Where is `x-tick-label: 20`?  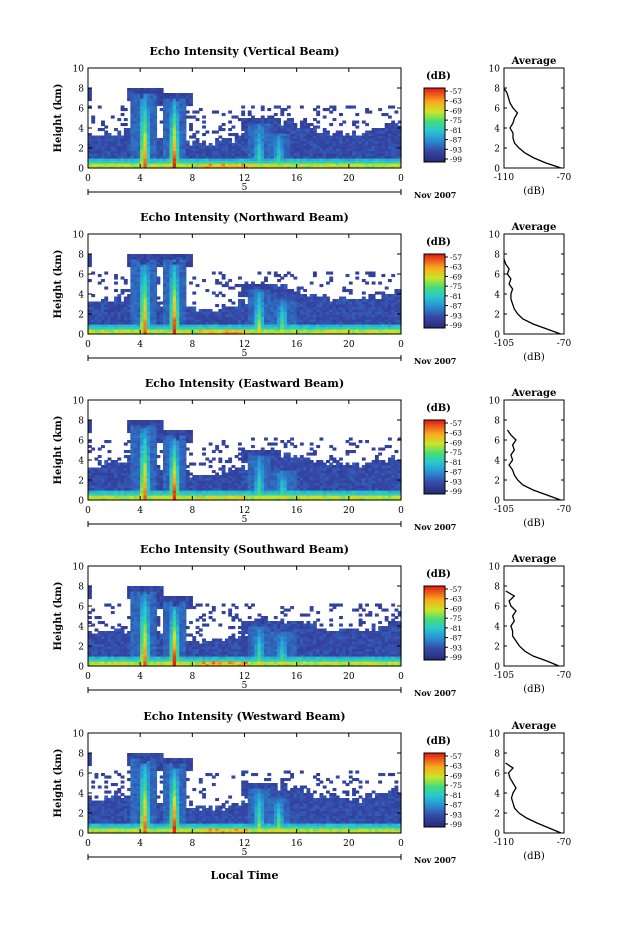
x-tick-label: 20 is located at coordinates (349, 345).